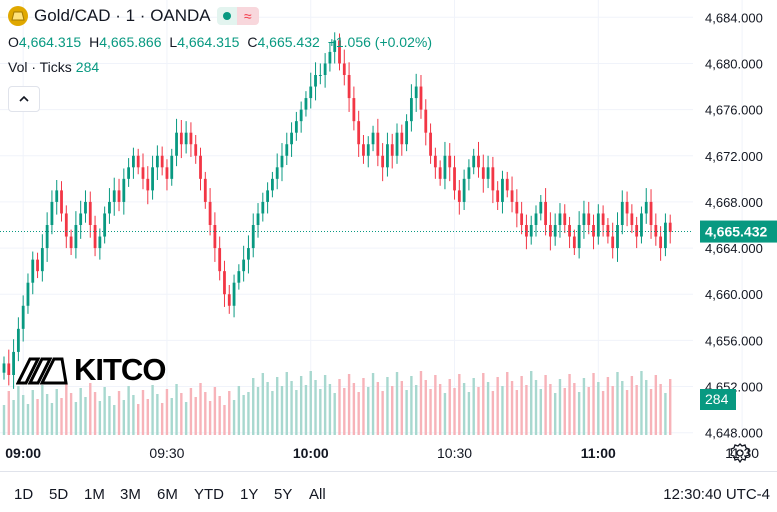 The image size is (777, 512). Describe the element at coordinates (24, 99) in the screenshot. I see `collapse-legend-button` at that location.